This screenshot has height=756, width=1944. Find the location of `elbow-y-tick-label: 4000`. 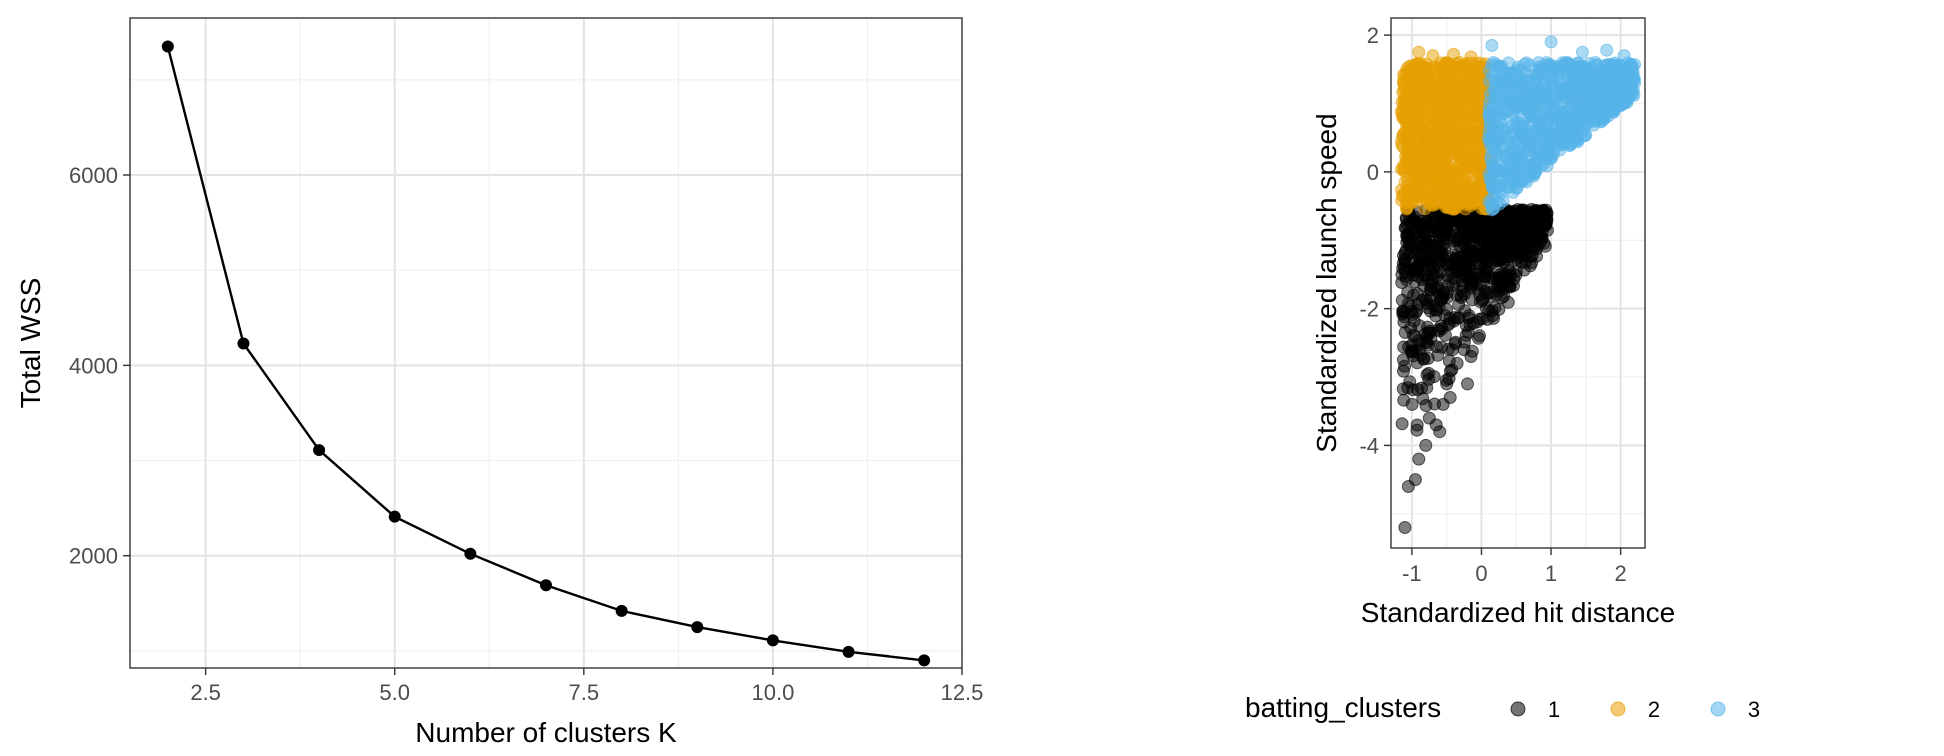

elbow-y-tick-label: 4000 is located at coordinates (93, 365).